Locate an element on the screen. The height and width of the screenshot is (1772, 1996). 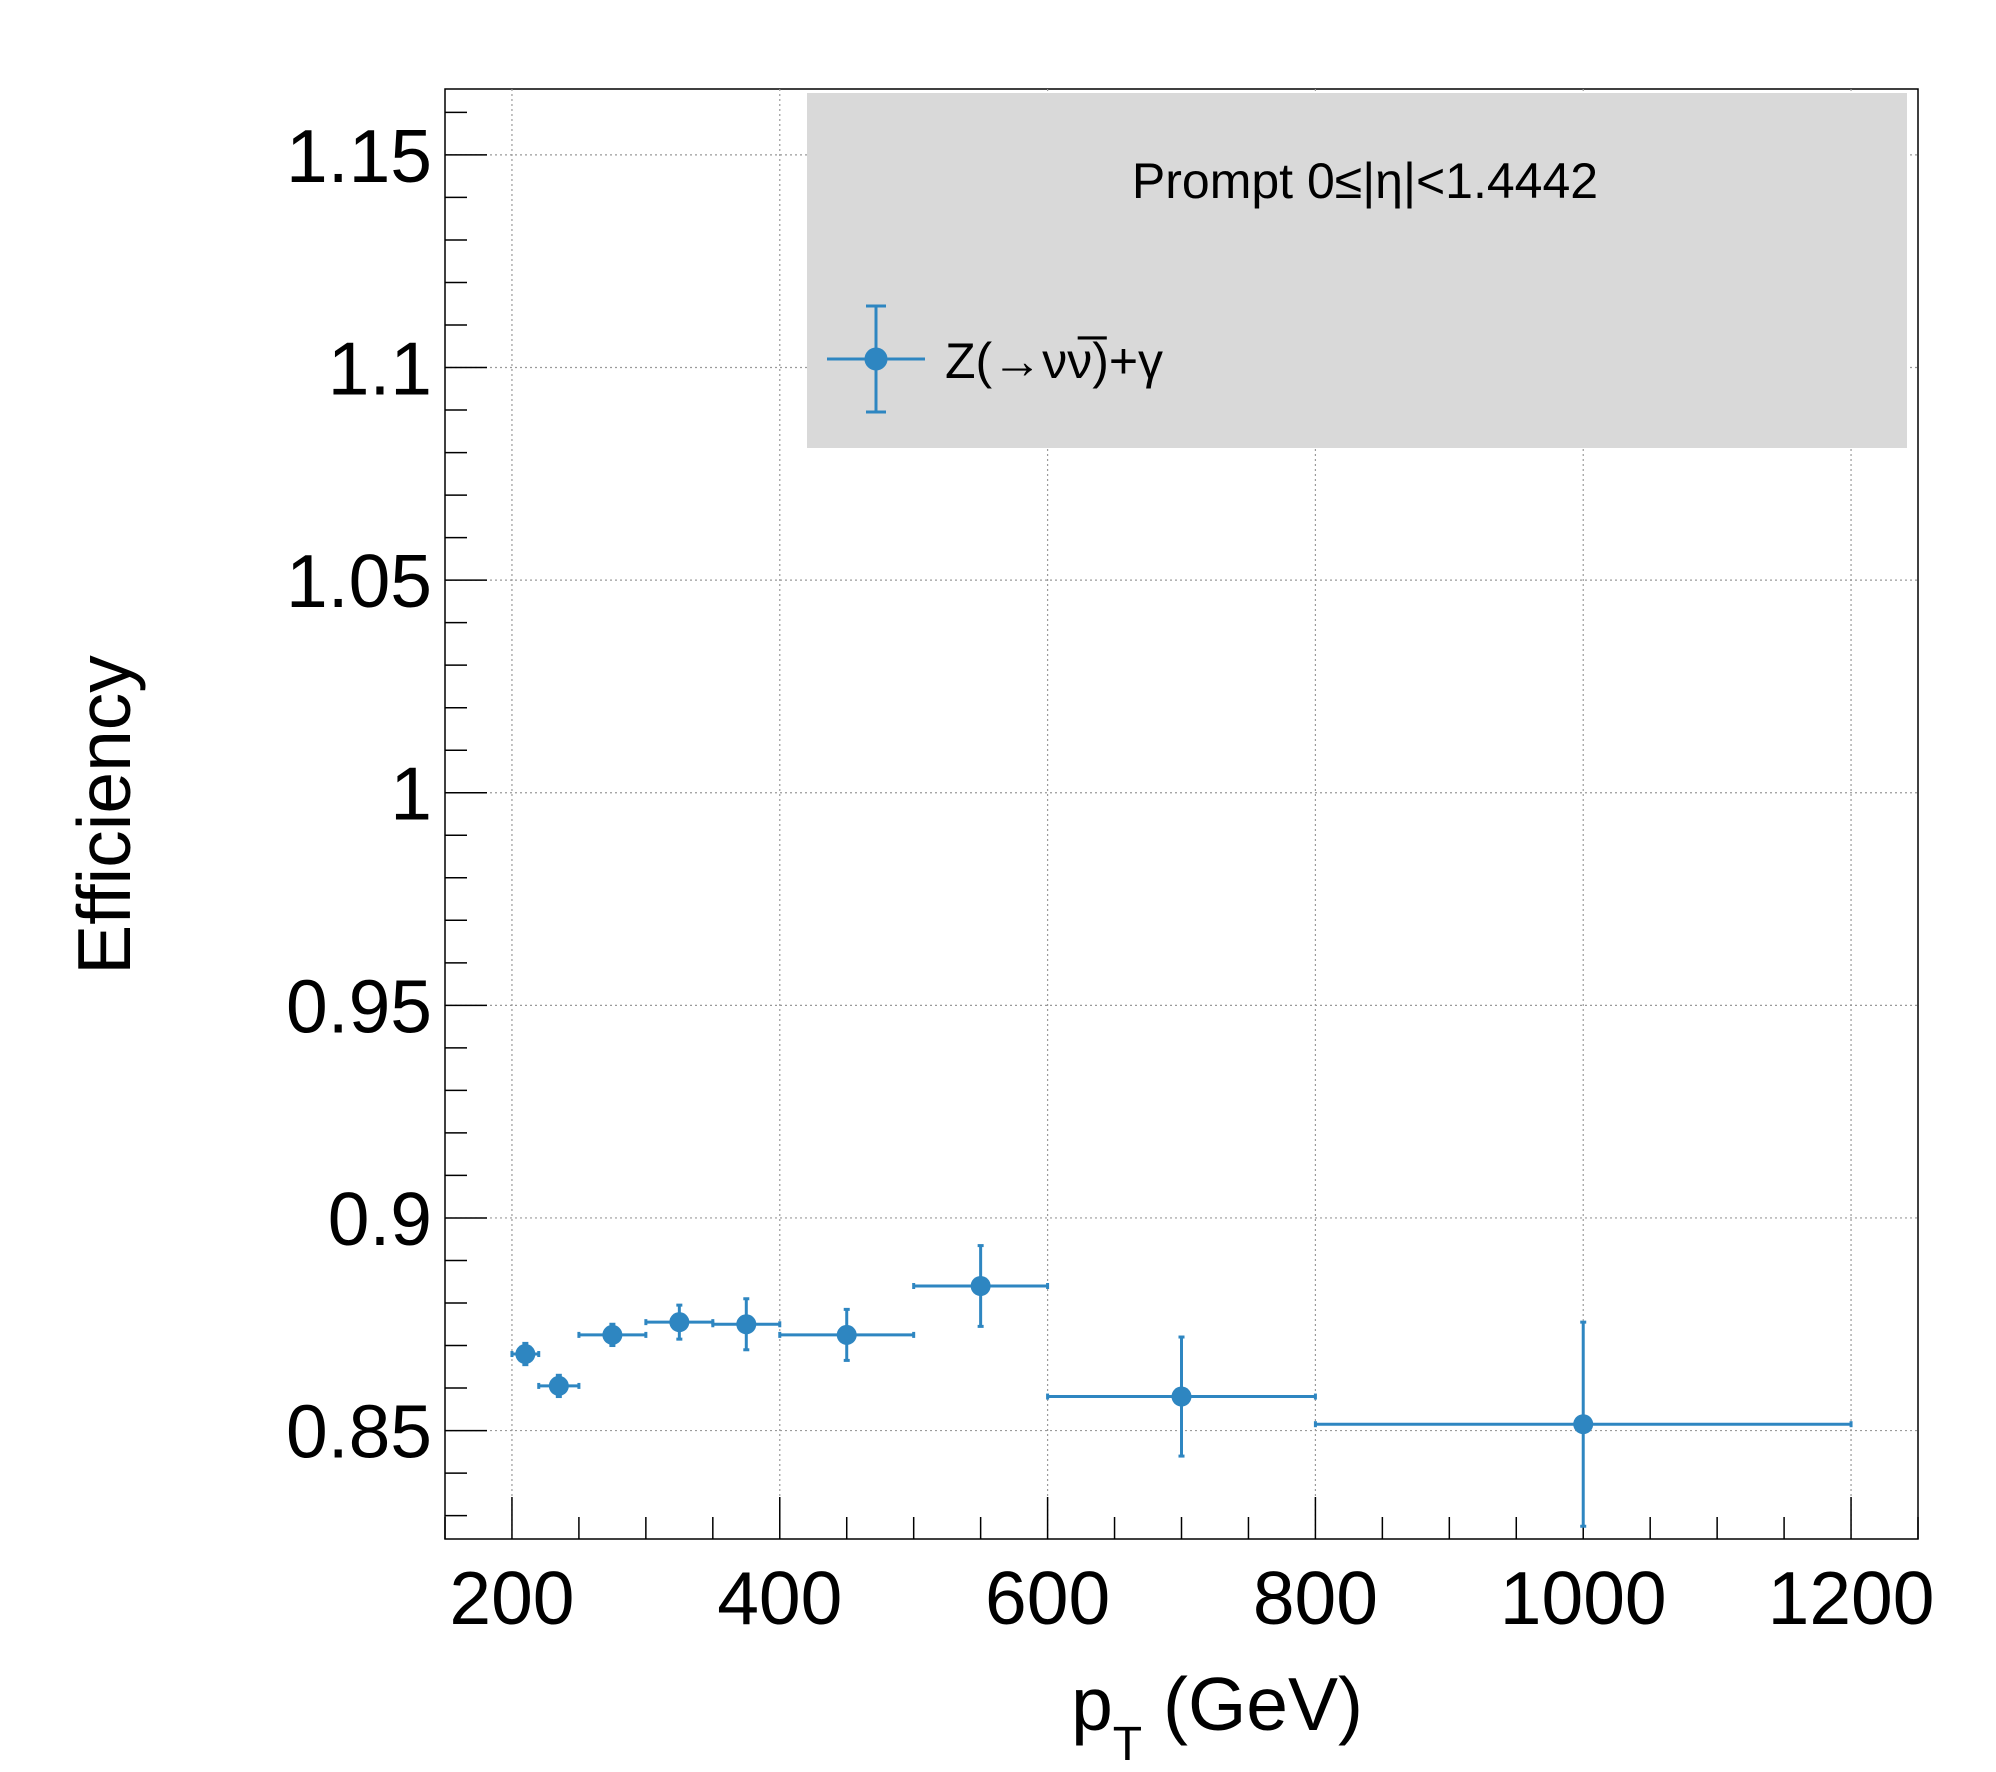
y-tick-label: 1.15 is located at coordinates (359, 156).